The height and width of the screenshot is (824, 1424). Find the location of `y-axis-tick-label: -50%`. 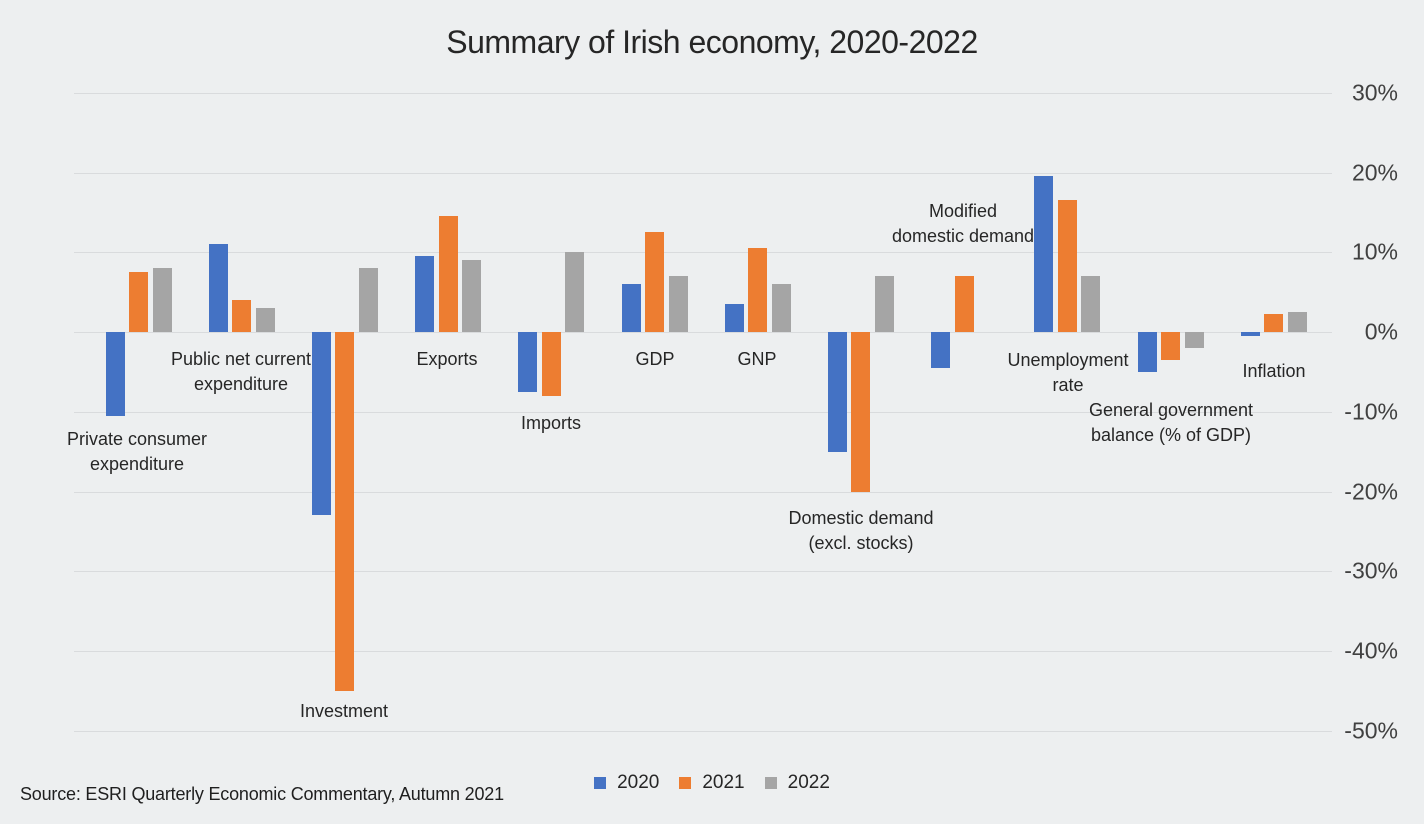

y-axis-tick-label: -50% is located at coordinates (1371, 730).